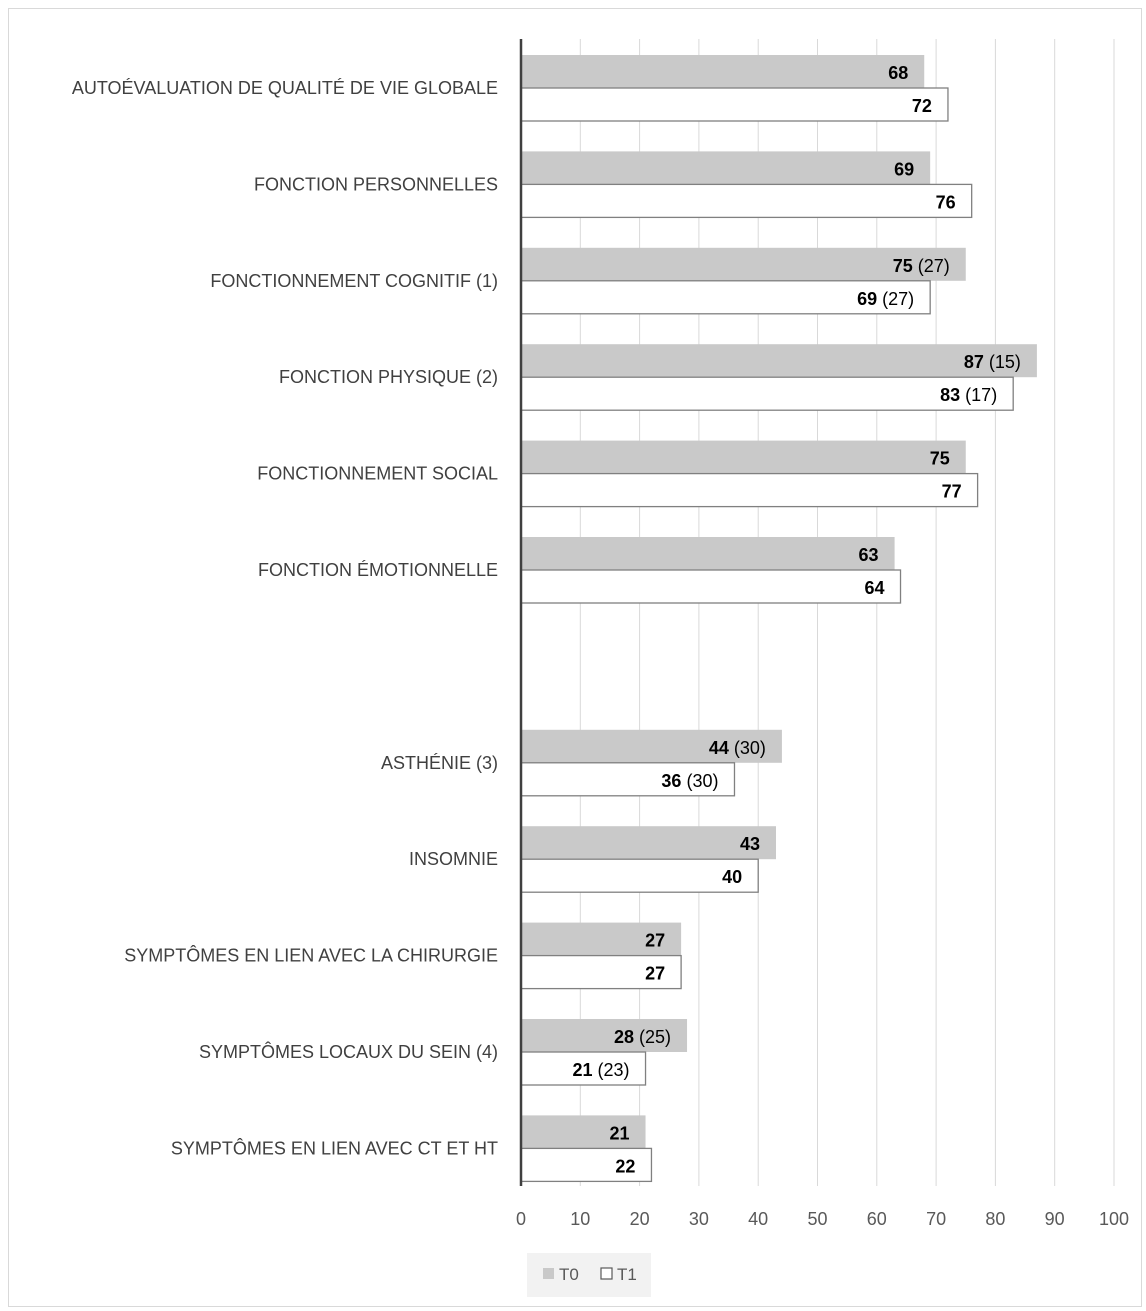 The image size is (1146, 1311). I want to click on x-tick-label-0: 0, so click(521, 1219).